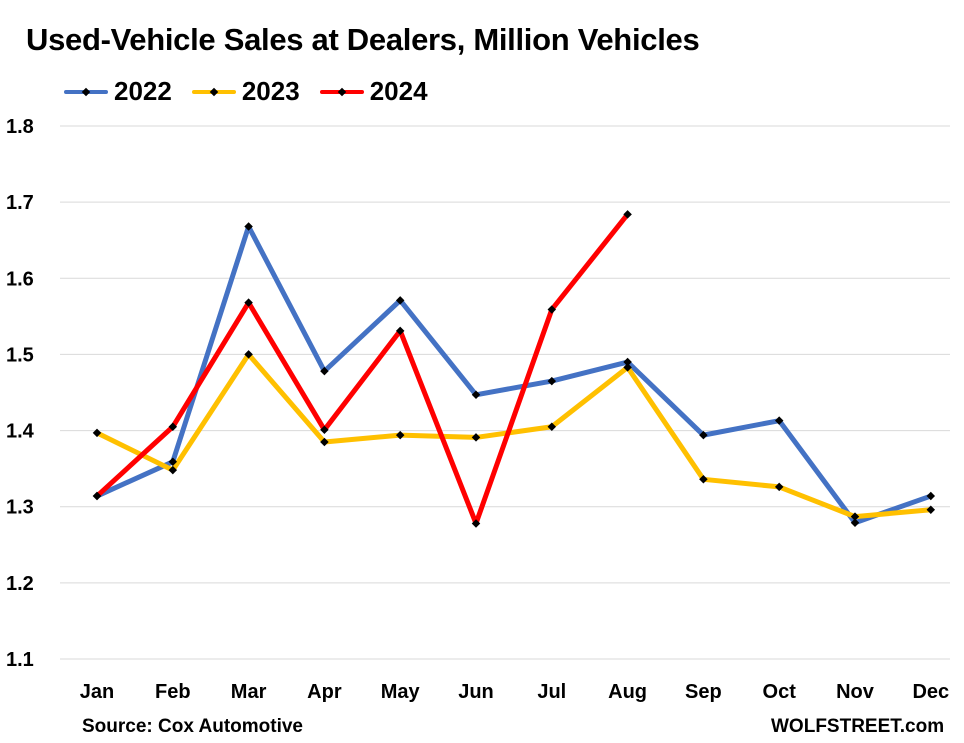 This screenshot has width=964, height=743. What do you see at coordinates (341, 92) in the screenshot?
I see `legend-swatch-2024` at bounding box center [341, 92].